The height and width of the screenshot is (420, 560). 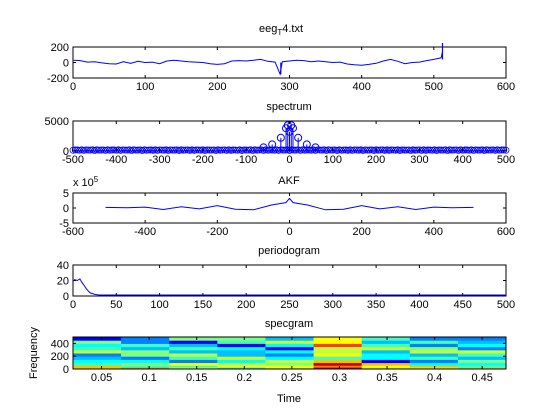 What do you see at coordinates (73, 87) in the screenshot?
I see `x-tick-label: 0` at bounding box center [73, 87].